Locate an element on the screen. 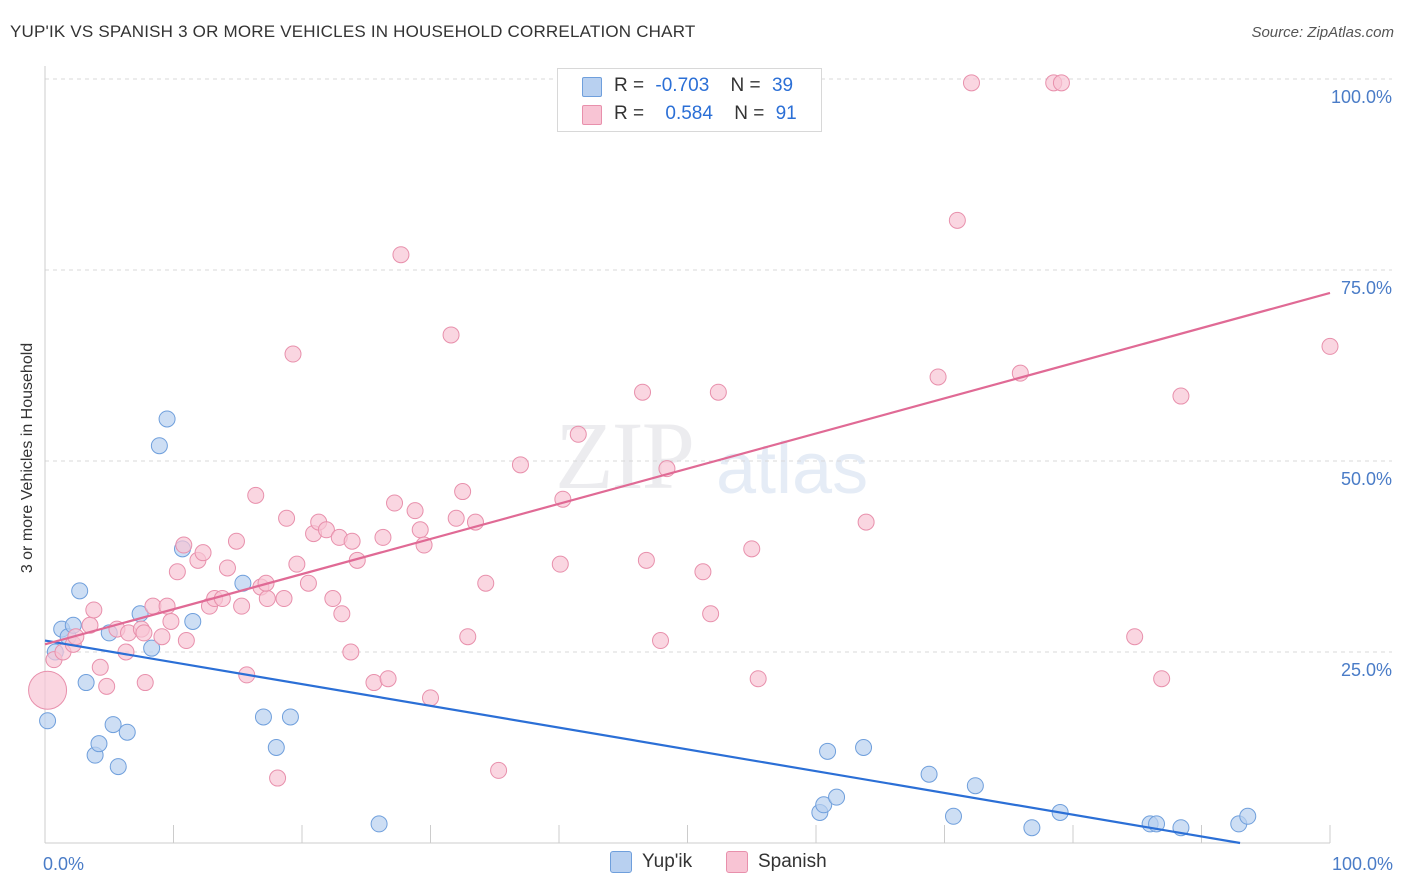  watermark-zip: ZIP is located at coordinates (625, 455).